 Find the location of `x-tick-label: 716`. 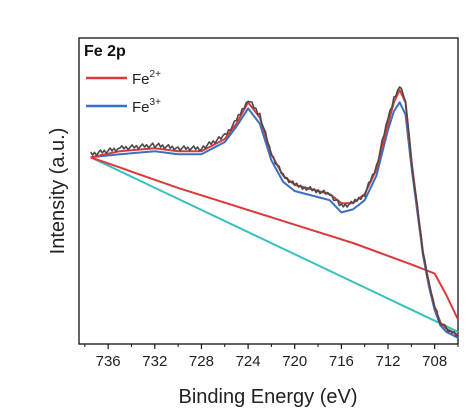

x-tick-label: 716 is located at coordinates (341, 361).